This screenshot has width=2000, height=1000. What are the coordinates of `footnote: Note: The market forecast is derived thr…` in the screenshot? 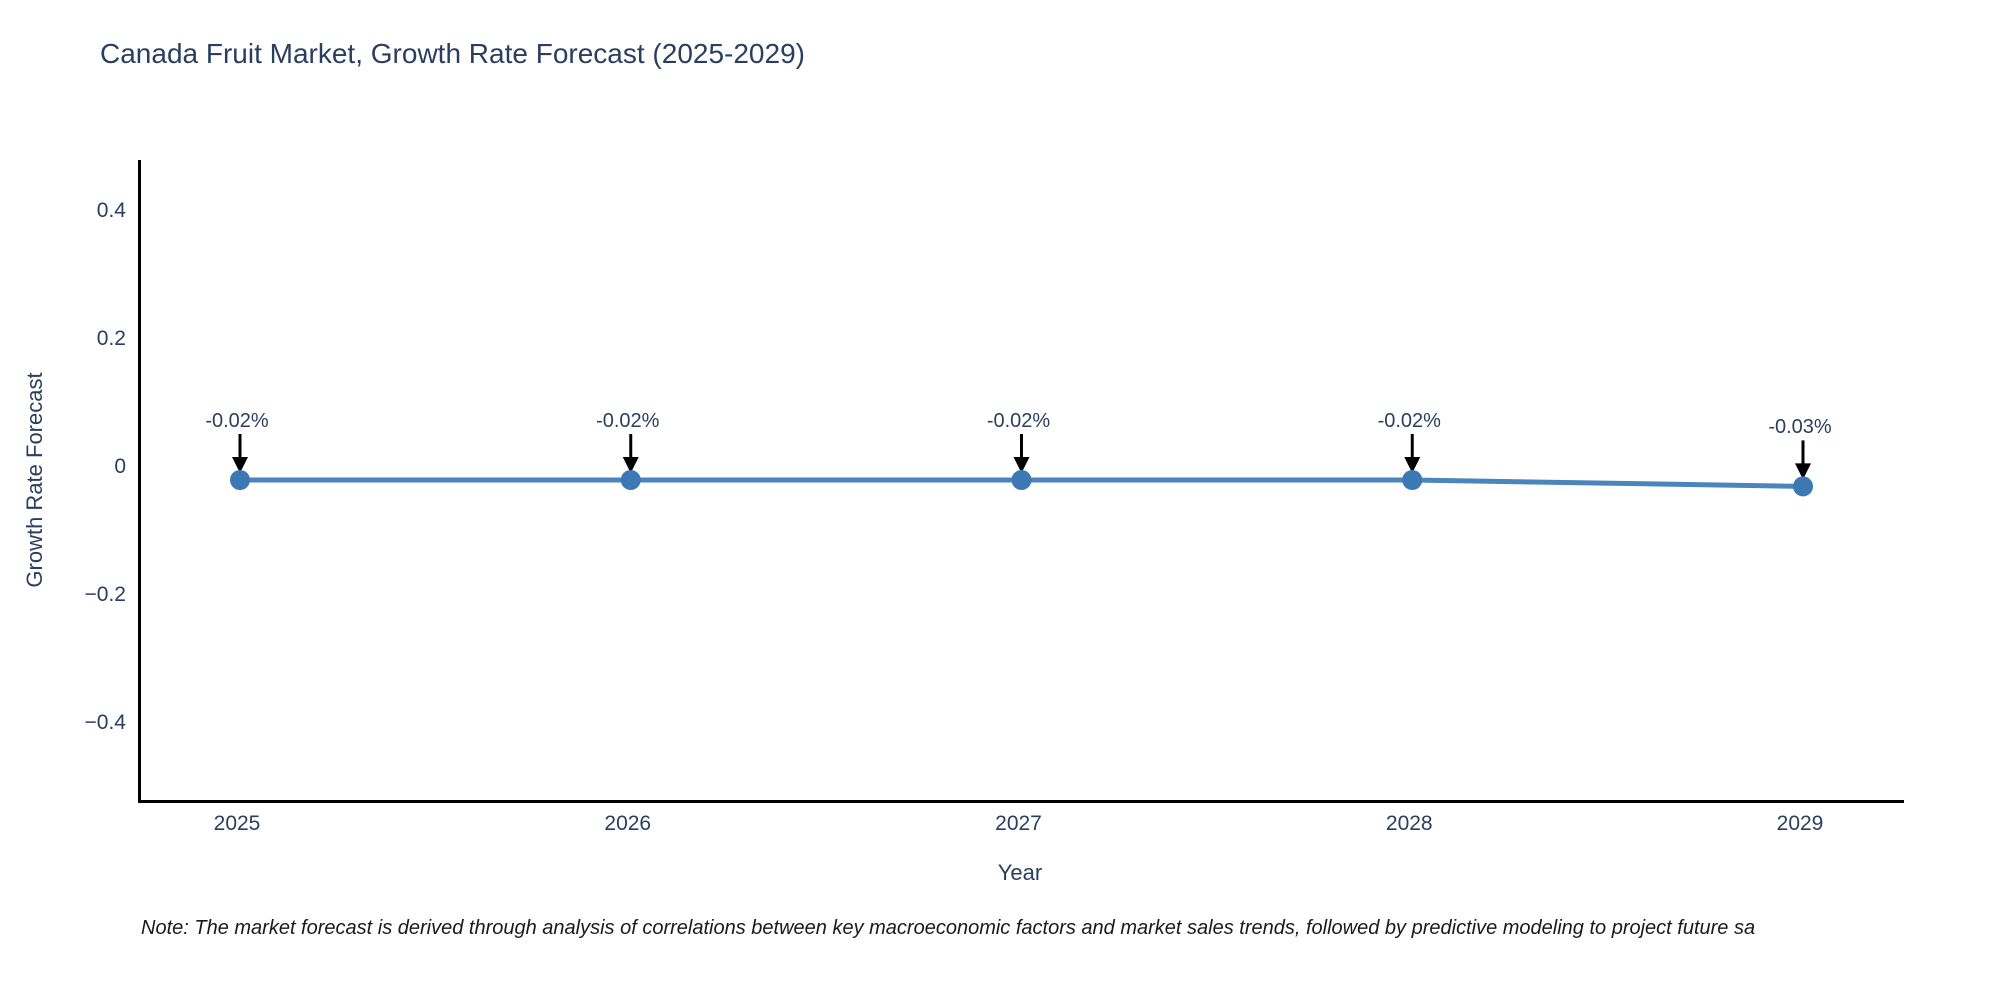 It's located at (948, 928).